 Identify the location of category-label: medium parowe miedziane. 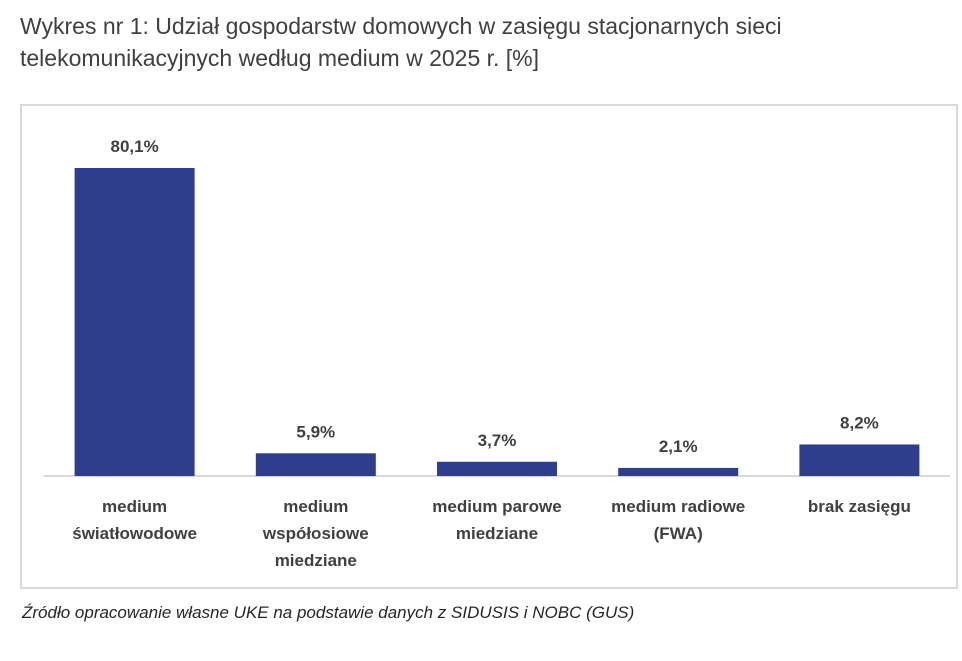
(496, 520).